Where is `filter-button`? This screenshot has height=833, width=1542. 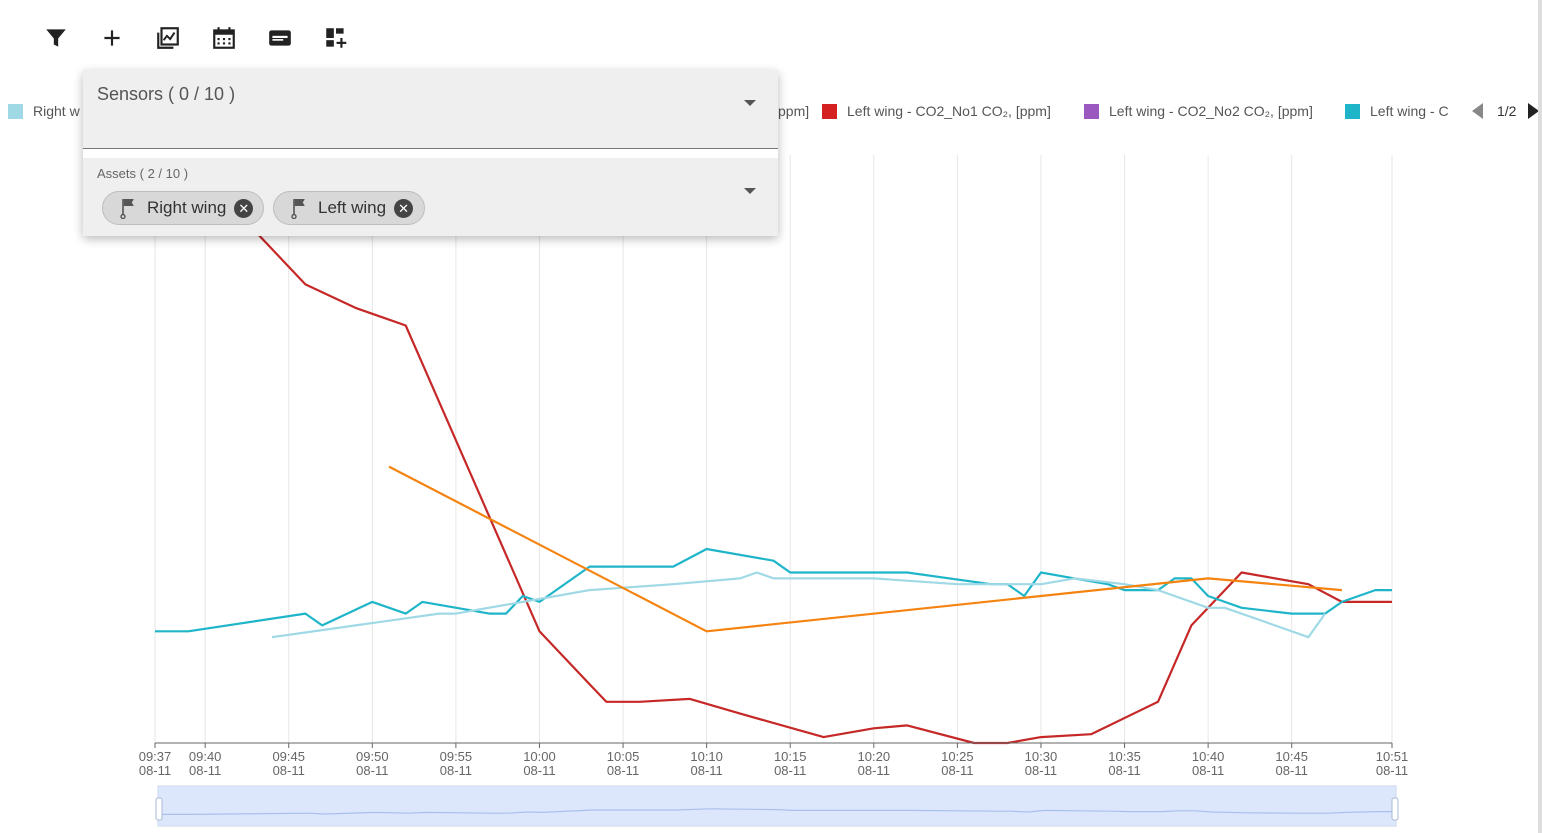 filter-button is located at coordinates (56, 38).